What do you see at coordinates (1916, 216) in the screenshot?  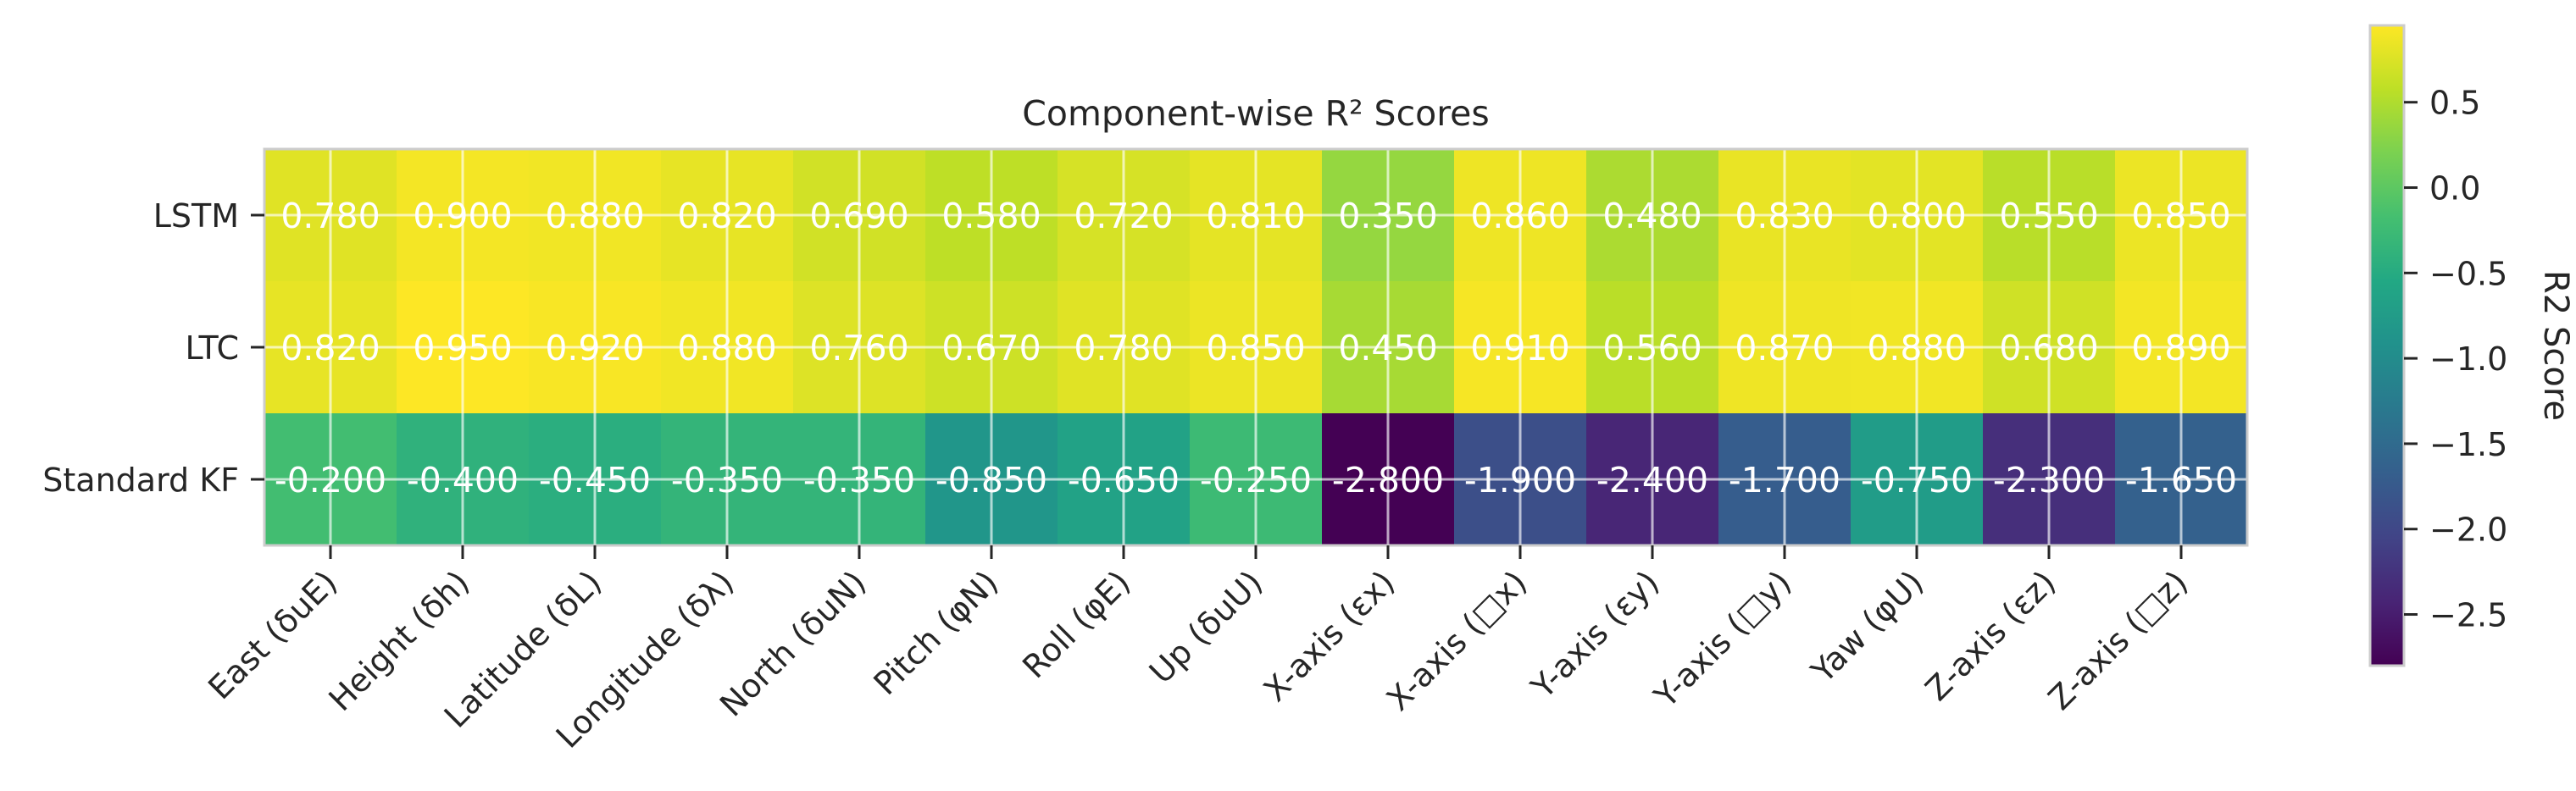 I see `cell-value-label: 0.800` at bounding box center [1916, 216].